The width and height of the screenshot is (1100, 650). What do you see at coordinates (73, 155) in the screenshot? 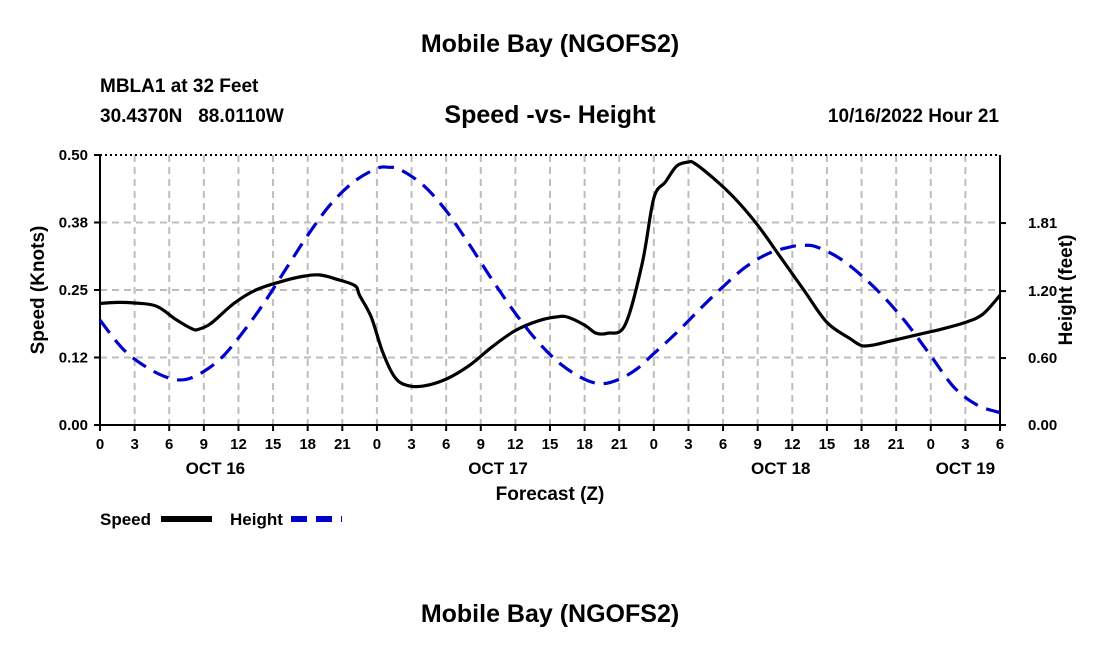
I see `y-tick-label-left: 0.50` at bounding box center [73, 155].